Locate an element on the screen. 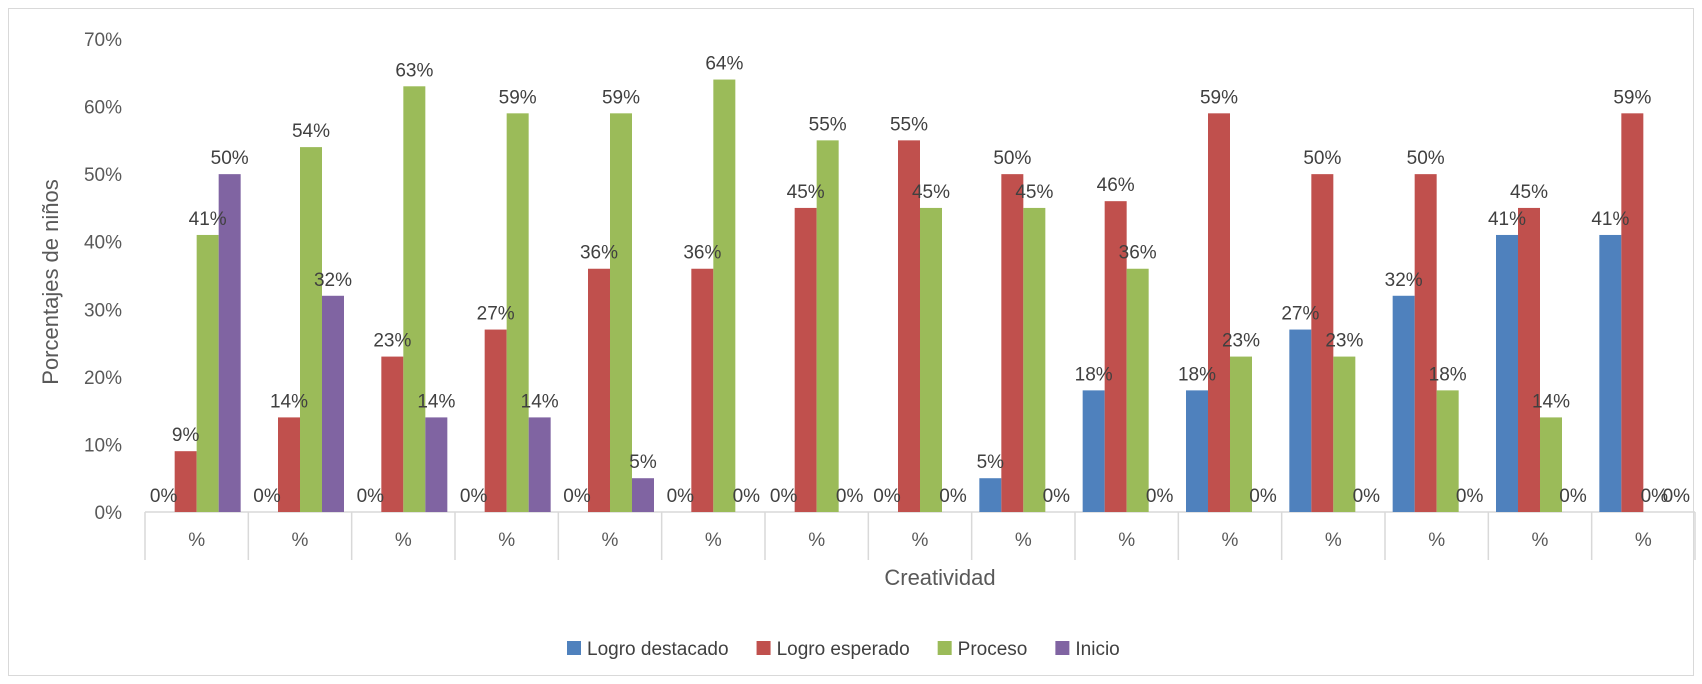  y-tick-label: 20% is located at coordinates (103, 378).